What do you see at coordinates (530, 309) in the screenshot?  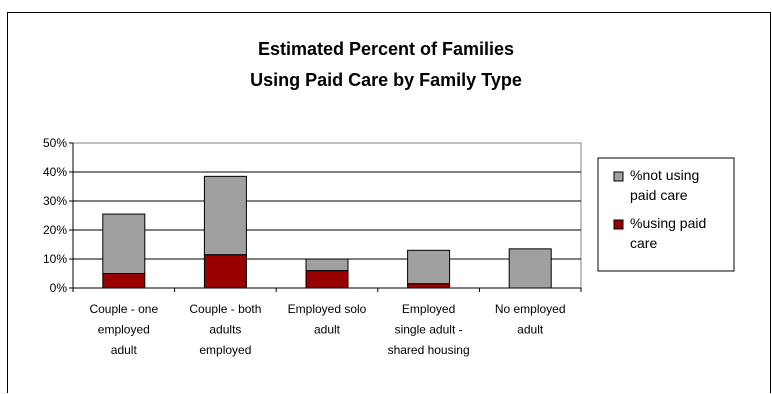 I see `x-category-label: No employed` at bounding box center [530, 309].